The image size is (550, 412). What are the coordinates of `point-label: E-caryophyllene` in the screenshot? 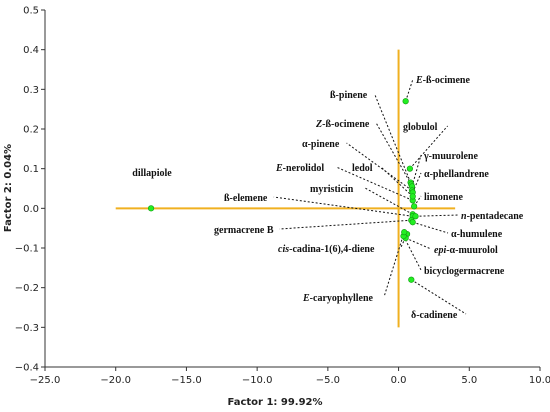 It's located at (338, 298).